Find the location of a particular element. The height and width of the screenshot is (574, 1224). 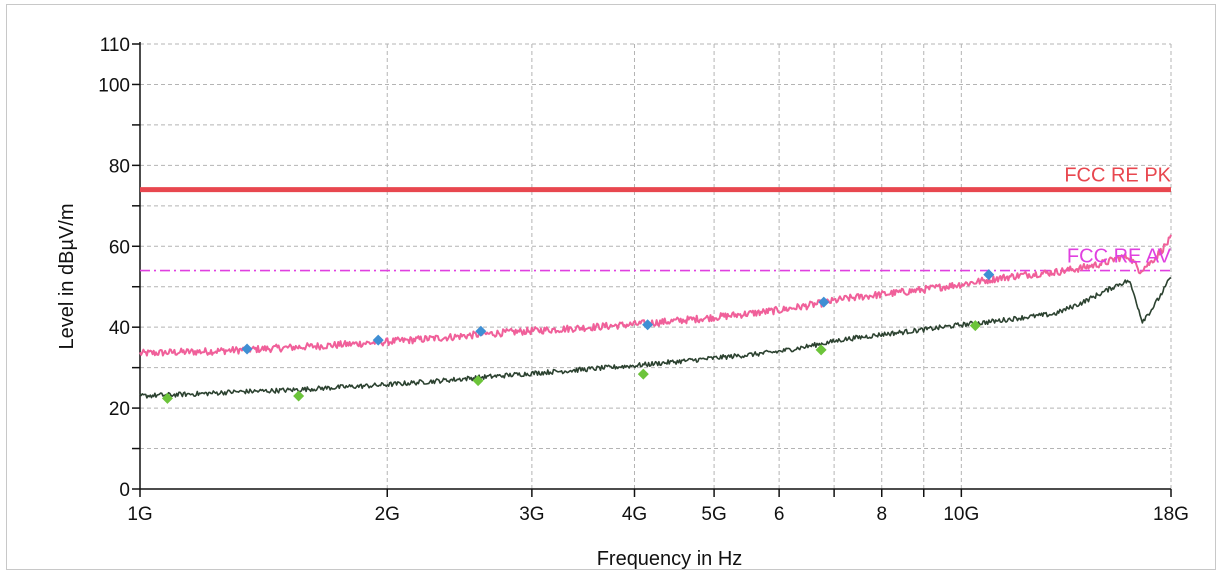

limit-label: FCC RE PK is located at coordinates (1117, 176).